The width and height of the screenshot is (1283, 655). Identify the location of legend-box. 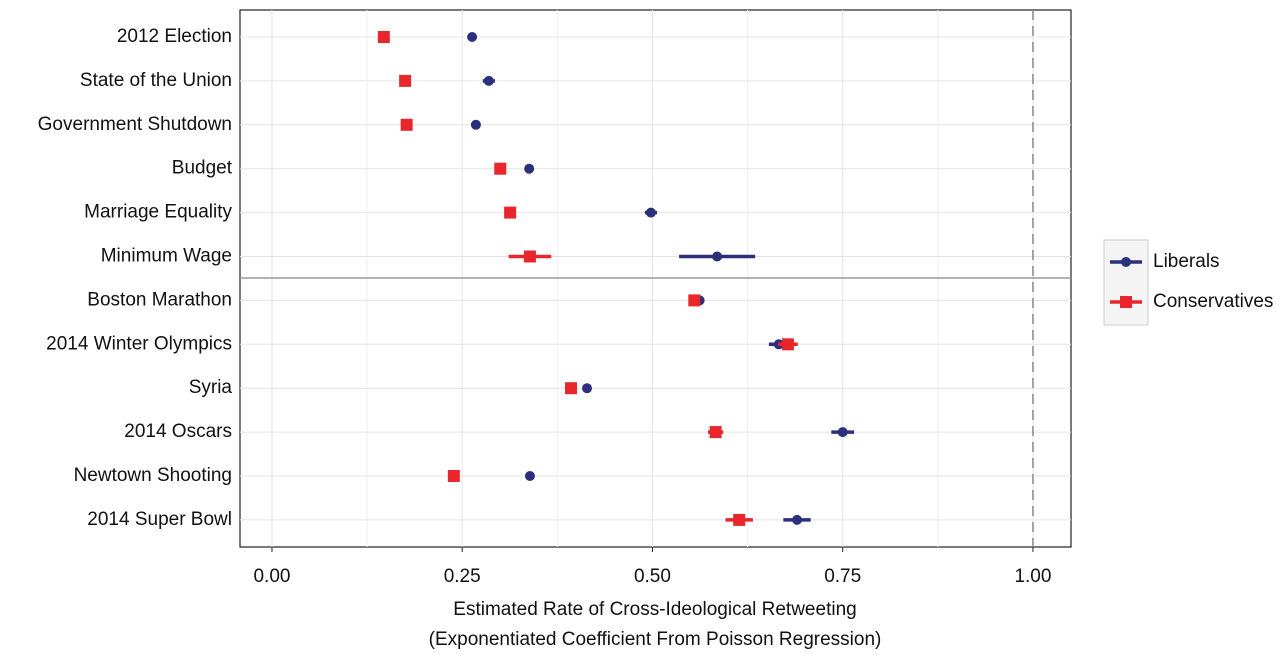
(1126, 282).